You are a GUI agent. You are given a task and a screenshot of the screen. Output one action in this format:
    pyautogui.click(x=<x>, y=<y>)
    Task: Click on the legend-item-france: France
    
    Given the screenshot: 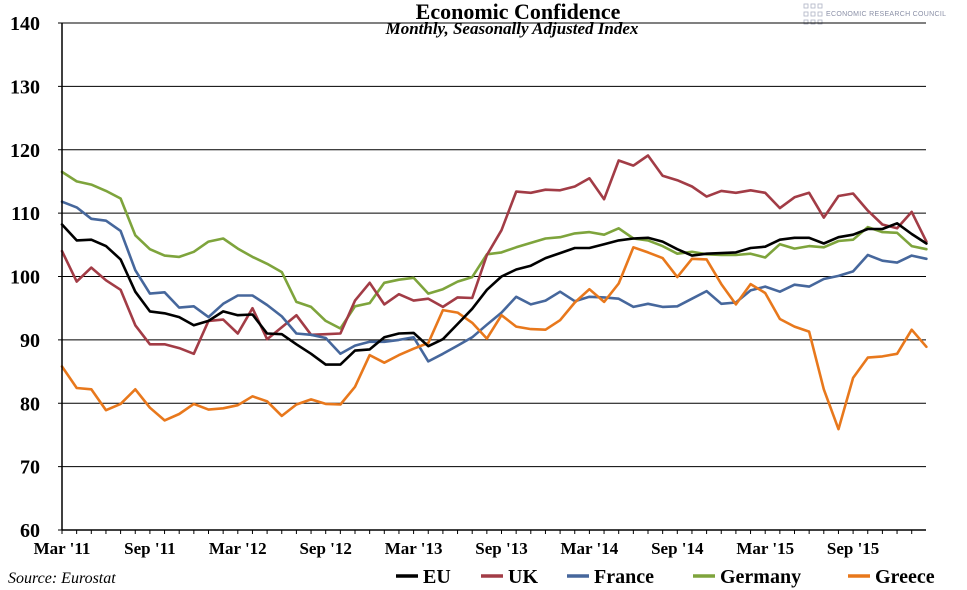 What is the action you would take?
    pyautogui.click(x=610, y=577)
    